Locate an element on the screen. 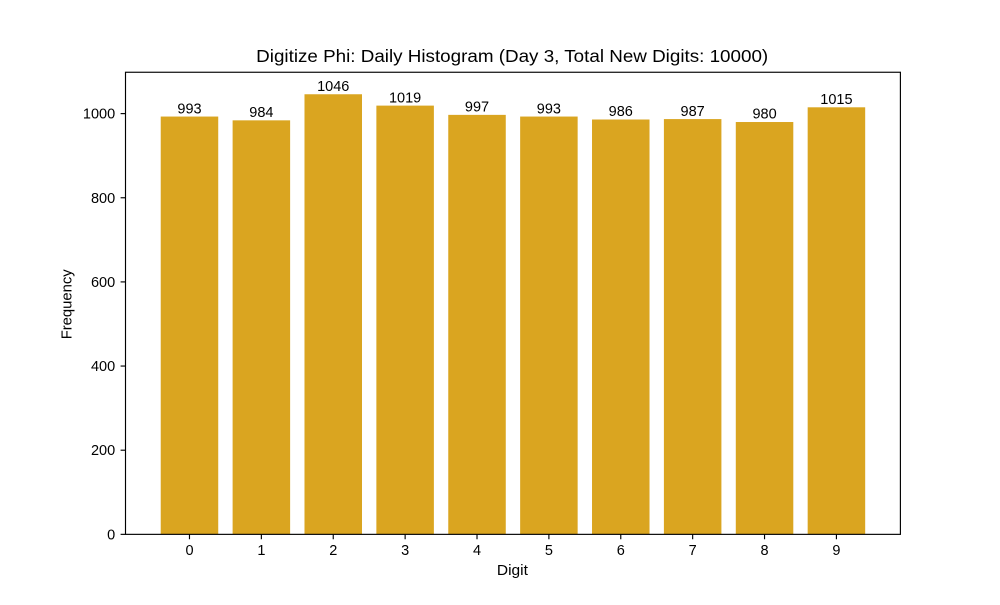 The image size is (1000, 605). svg-text: 800 is located at coordinates (103, 199).